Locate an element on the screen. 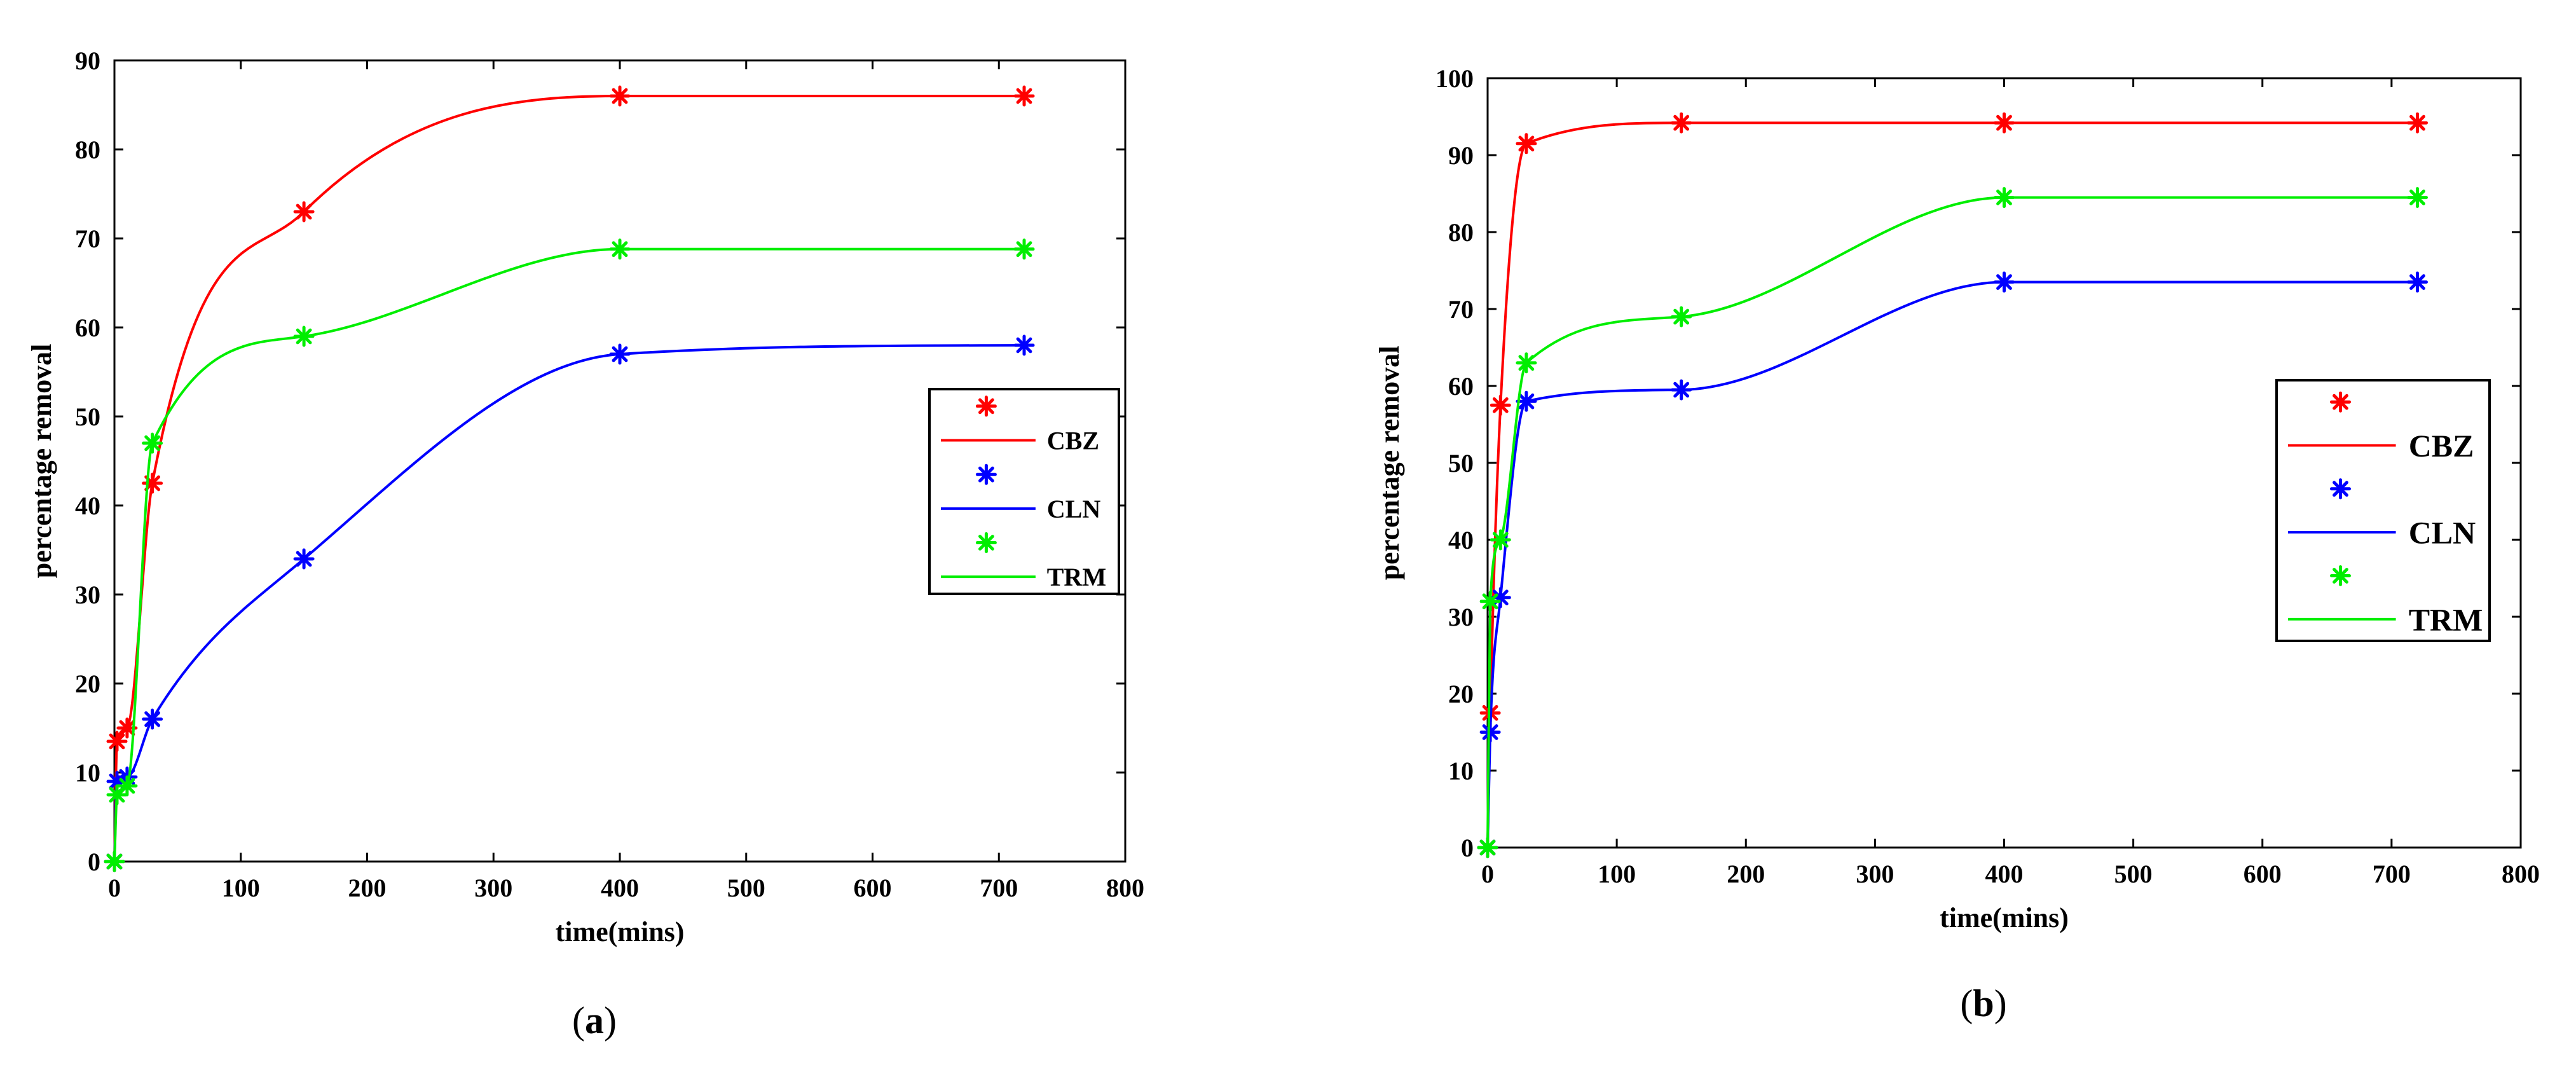 The image size is (2576, 1072). x-tick-label: 0 is located at coordinates (114, 888).